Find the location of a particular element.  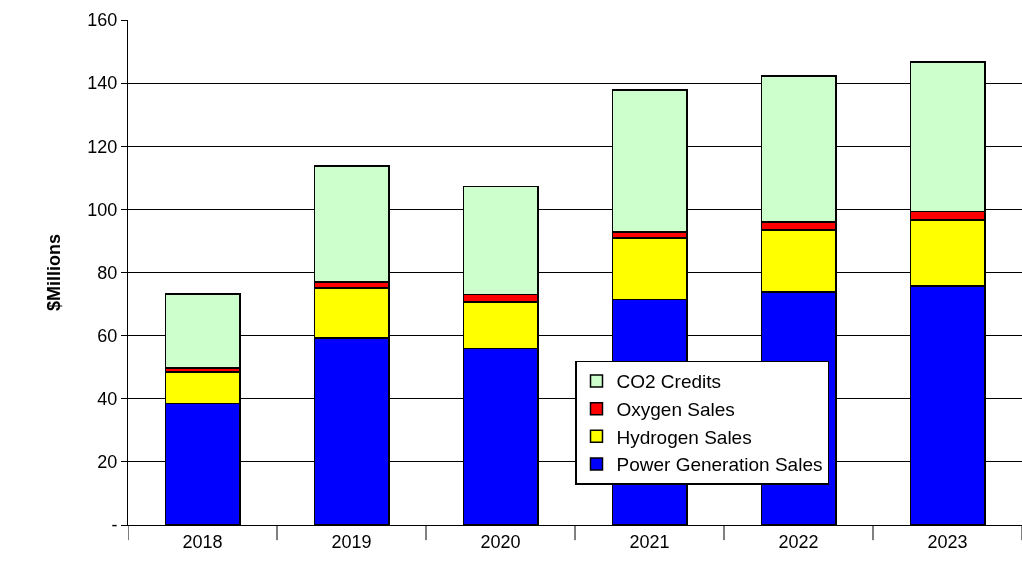

legend-label: Power Generation Sales is located at coordinates (719, 465).